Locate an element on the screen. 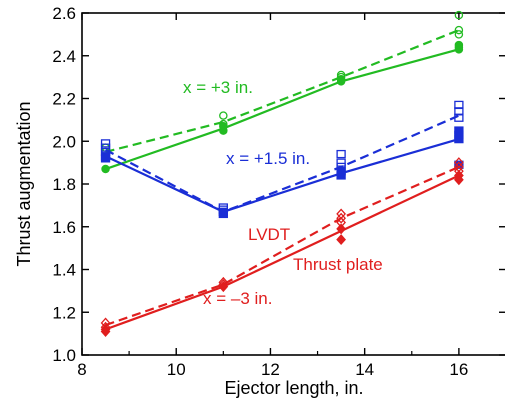 This screenshot has width=505, height=406. y-tick-label: 1.4 is located at coordinates (64, 270).